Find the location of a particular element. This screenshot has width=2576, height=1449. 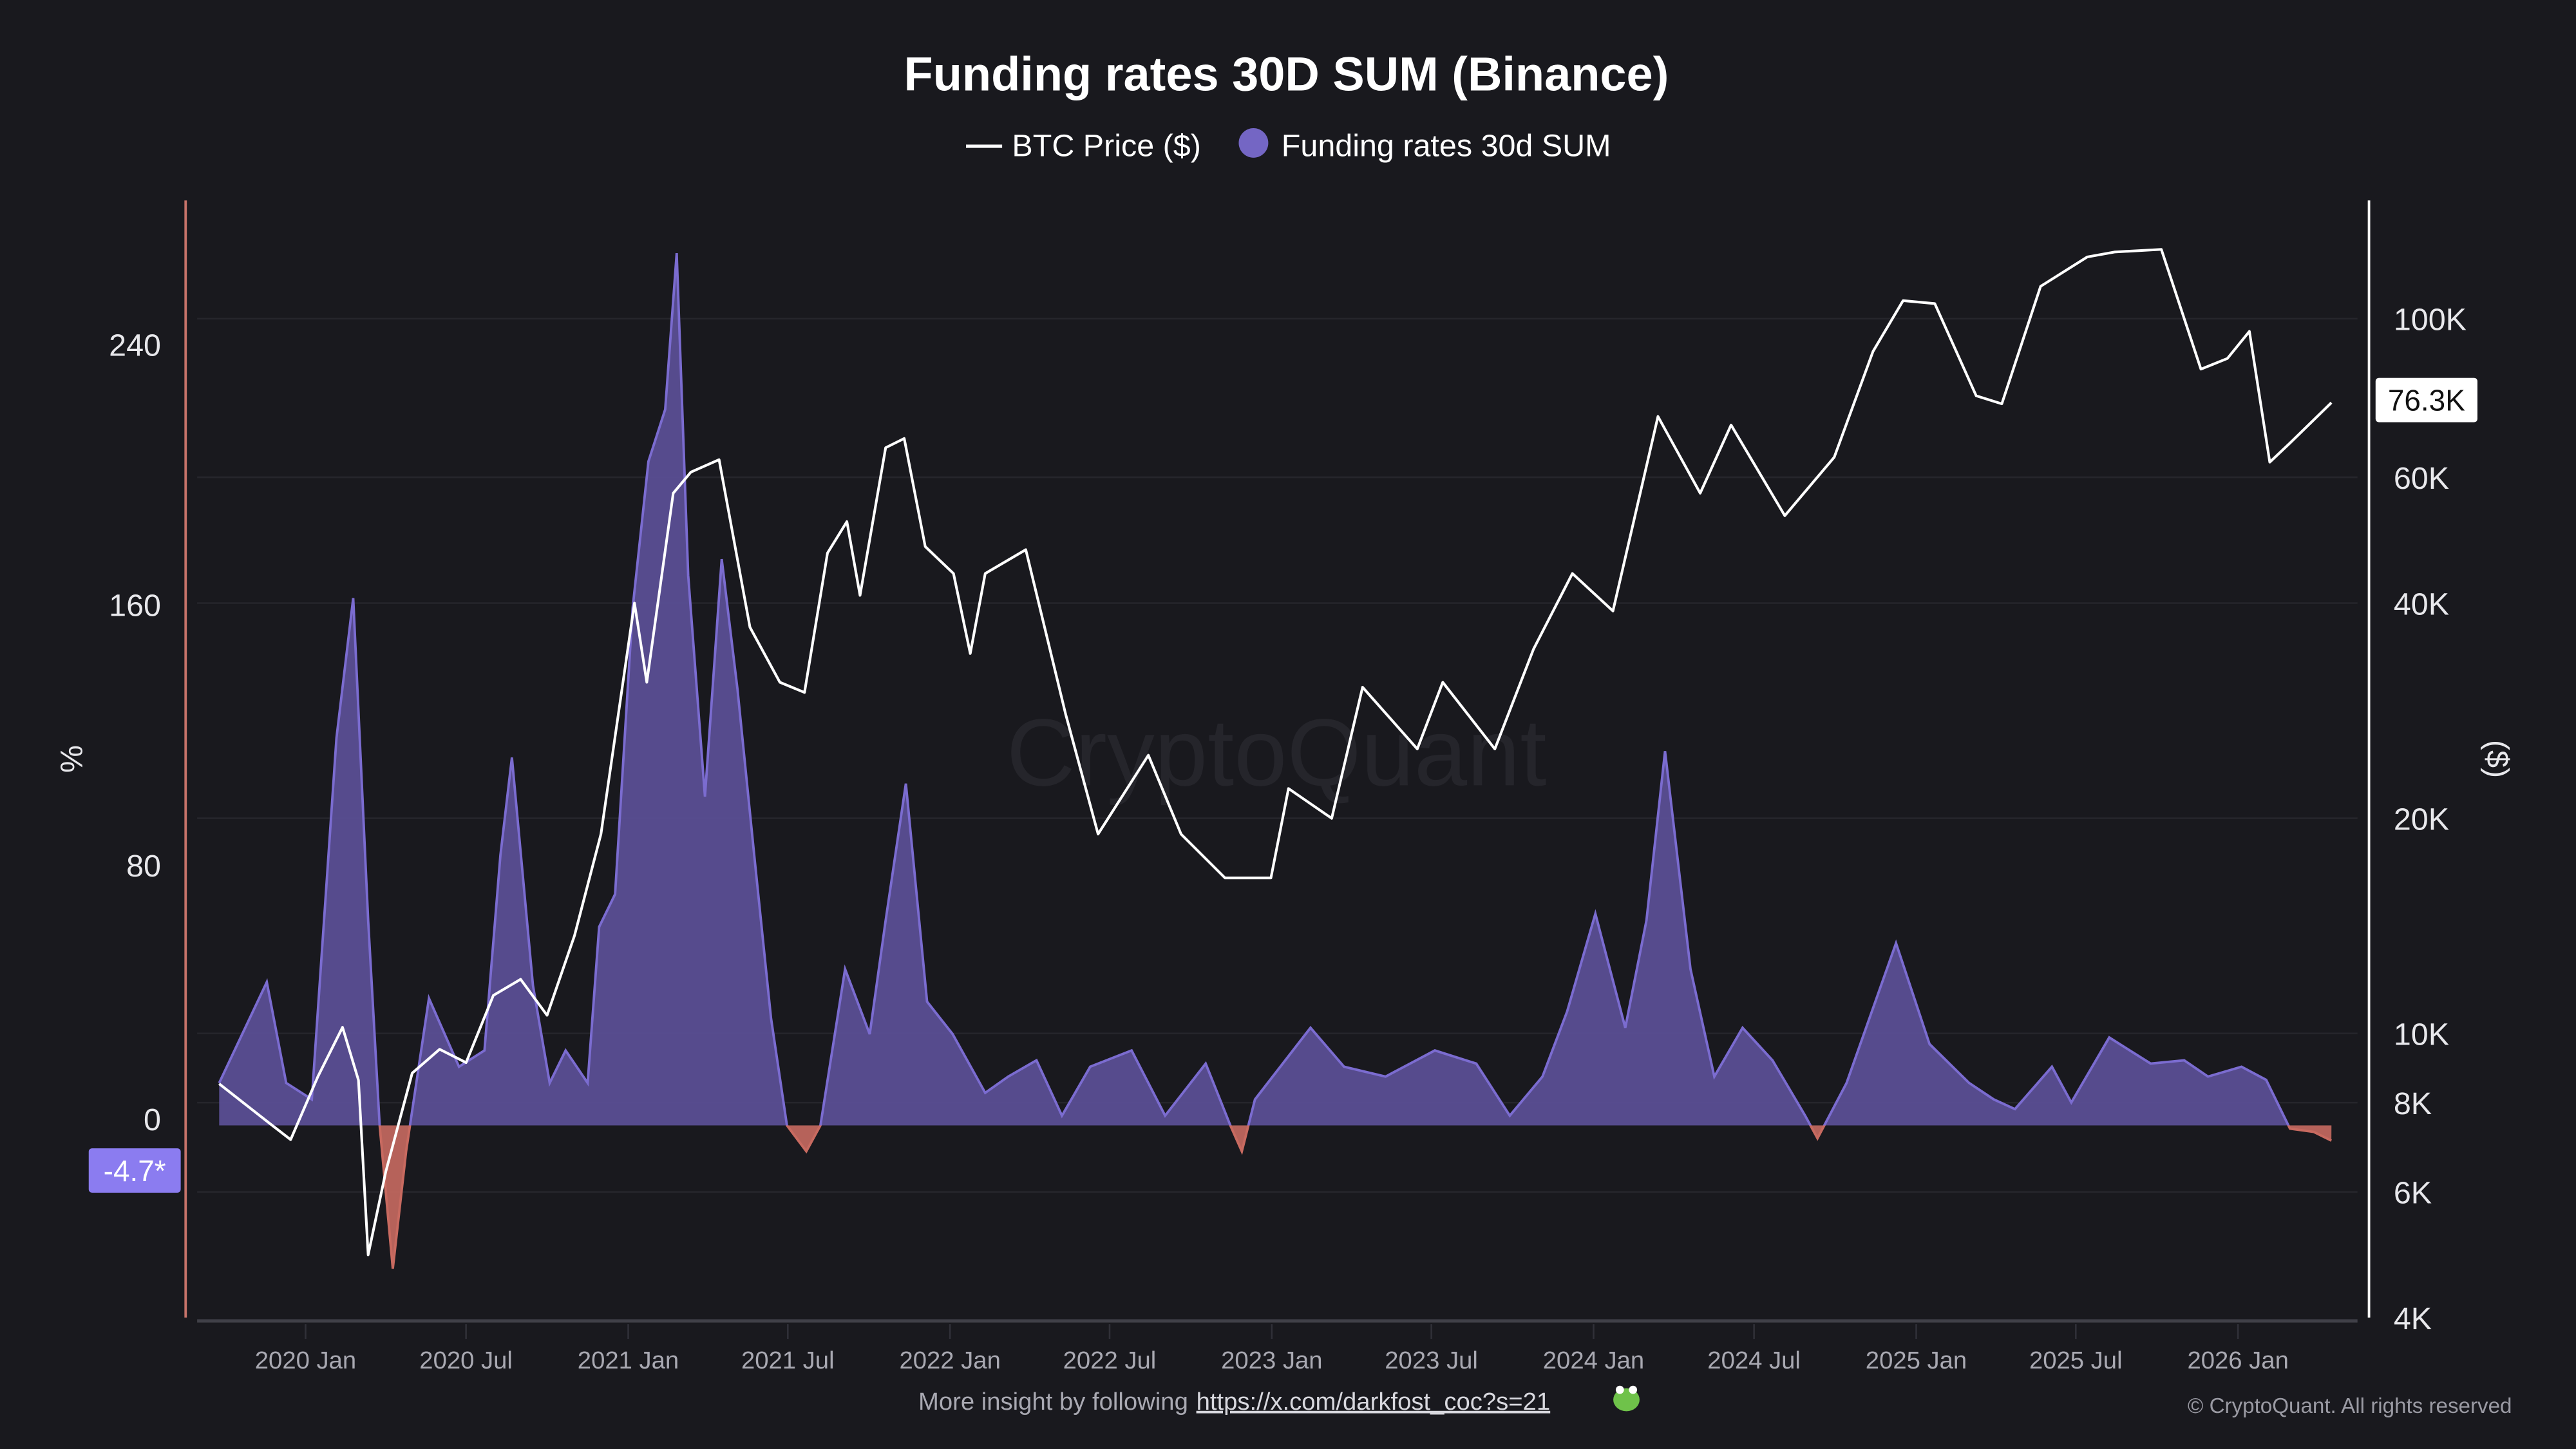

right-tick-label: 60K is located at coordinates (2421, 479).